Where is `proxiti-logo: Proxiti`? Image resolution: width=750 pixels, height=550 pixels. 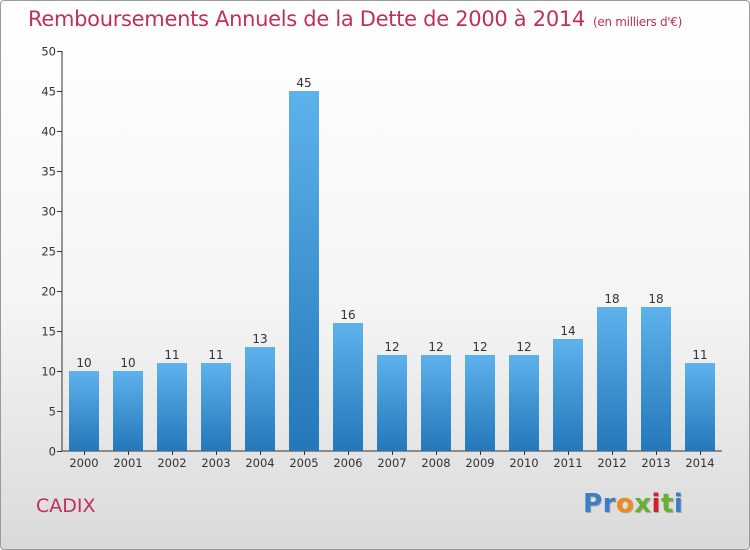 proxiti-logo: Proxiti is located at coordinates (633, 504).